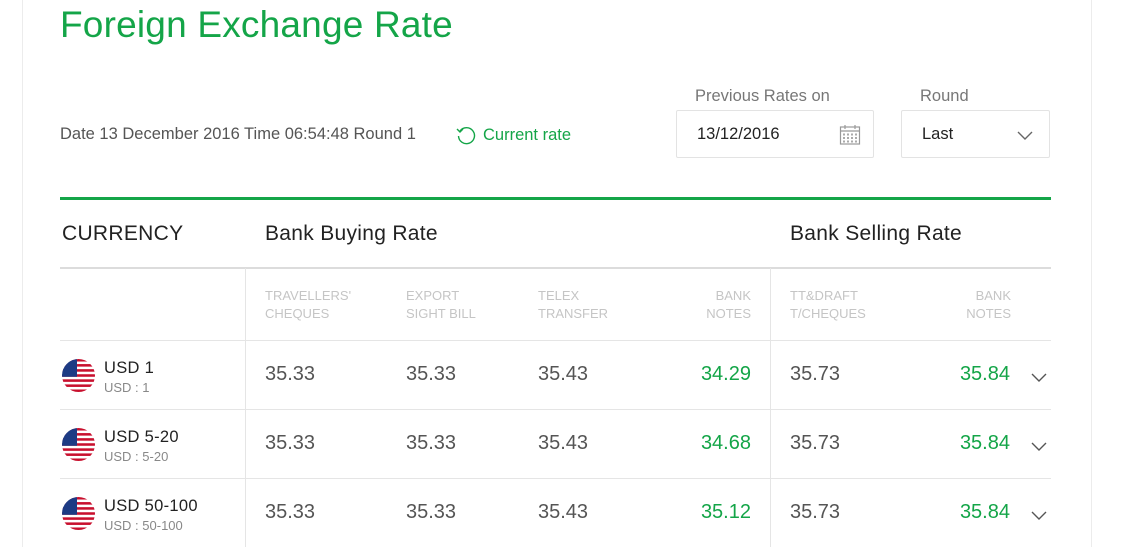 This screenshot has height=548, width=1142. Describe the element at coordinates (876, 233) in the screenshot. I see `selling-rate-header: Bank Selling Rate` at that location.